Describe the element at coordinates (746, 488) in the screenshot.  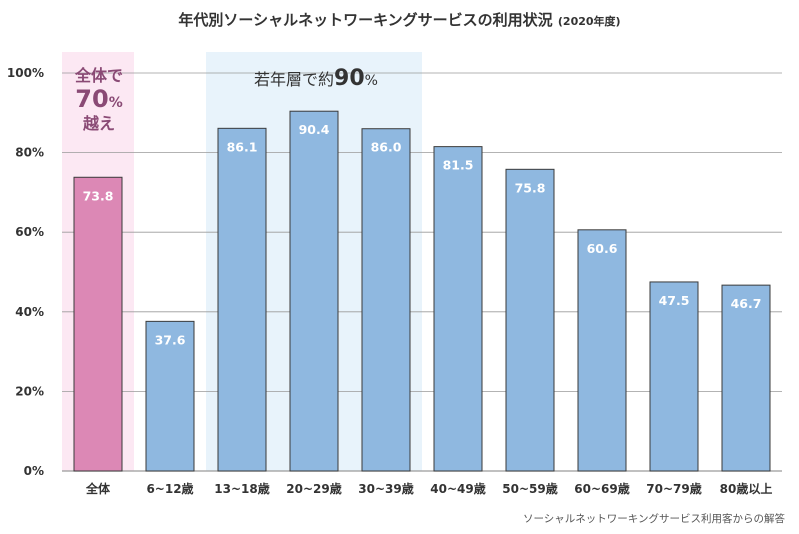
I see `x-tick-label: 80歳以上` at that location.